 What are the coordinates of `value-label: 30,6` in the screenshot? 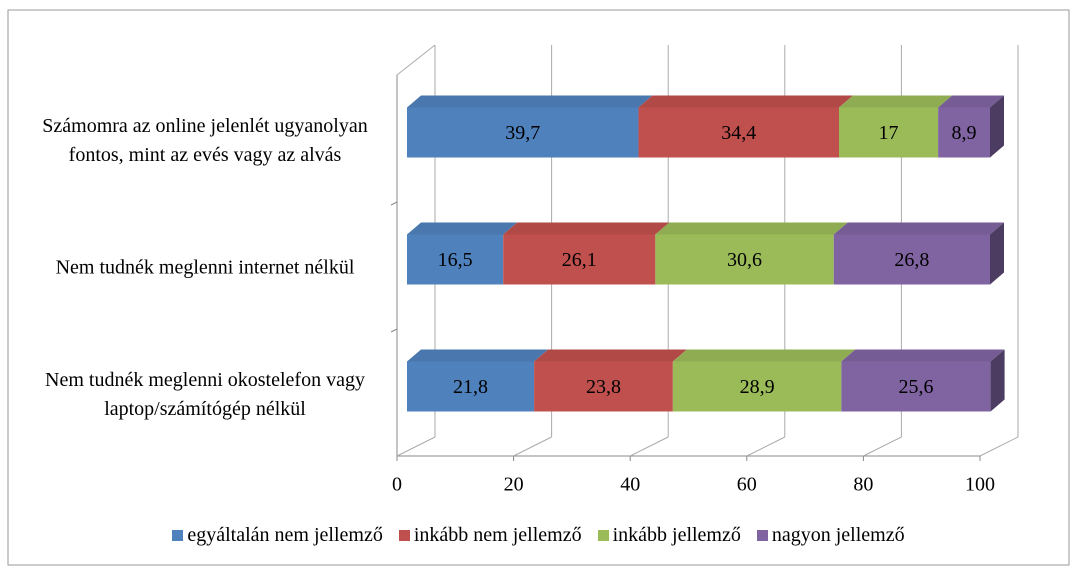 It's located at (744, 260).